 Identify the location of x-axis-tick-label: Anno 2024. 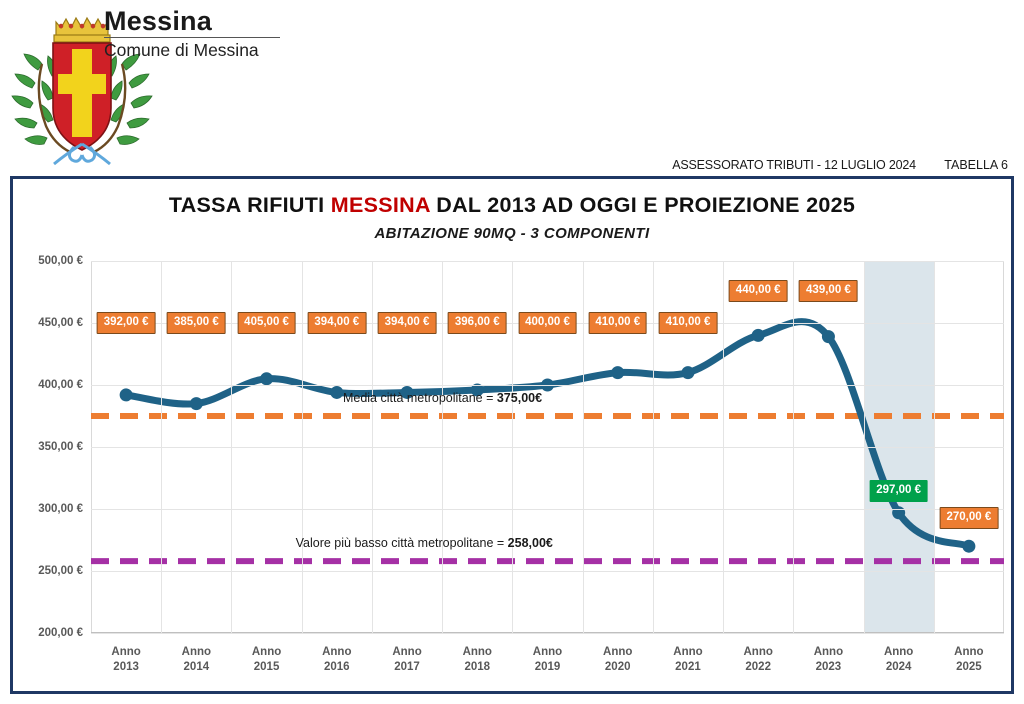
(898, 660).